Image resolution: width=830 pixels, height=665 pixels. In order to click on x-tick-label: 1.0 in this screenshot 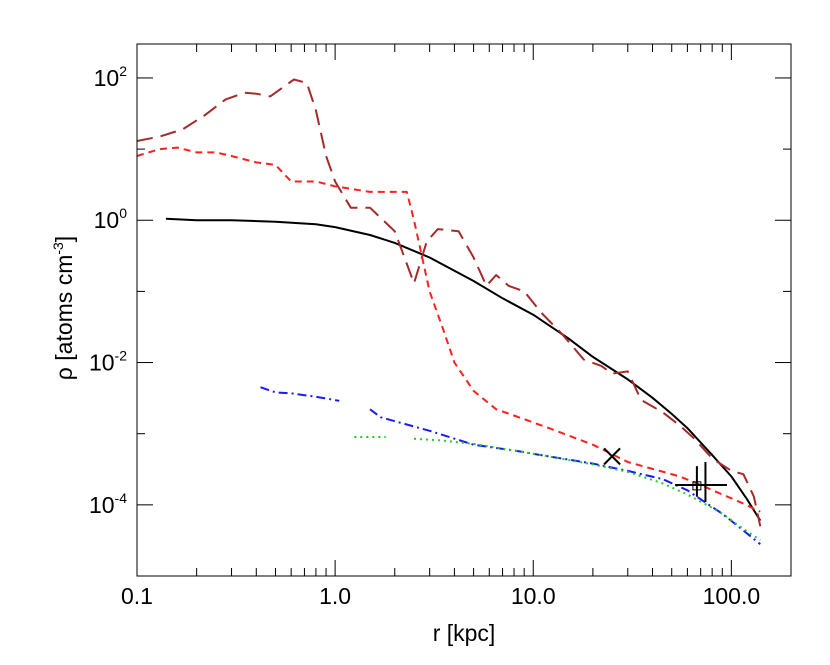, I will do `click(335, 596)`.